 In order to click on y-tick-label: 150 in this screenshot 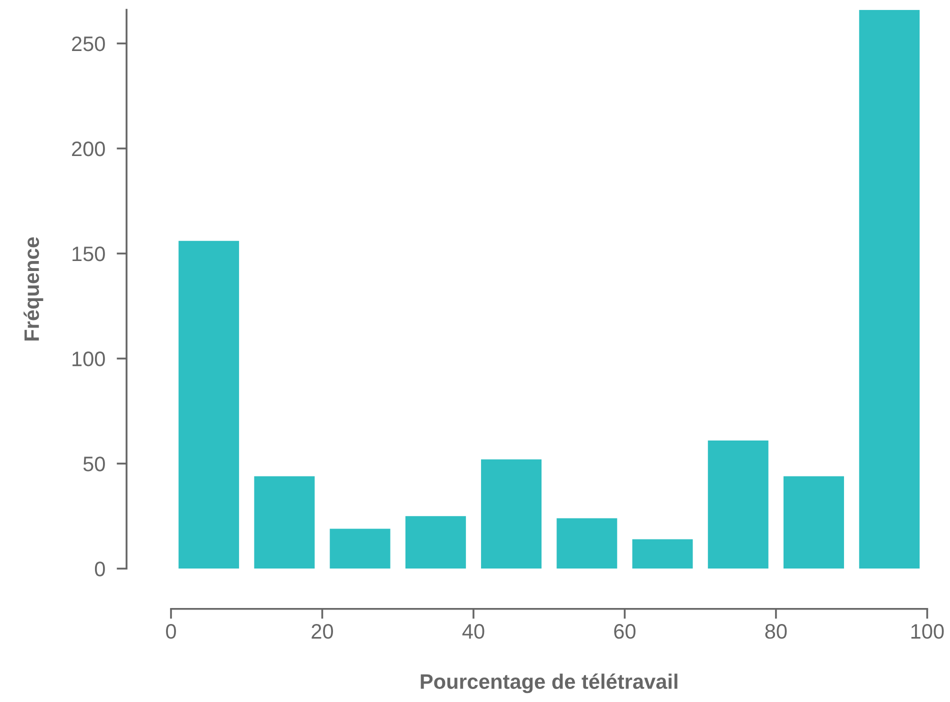, I will do `click(88, 254)`.